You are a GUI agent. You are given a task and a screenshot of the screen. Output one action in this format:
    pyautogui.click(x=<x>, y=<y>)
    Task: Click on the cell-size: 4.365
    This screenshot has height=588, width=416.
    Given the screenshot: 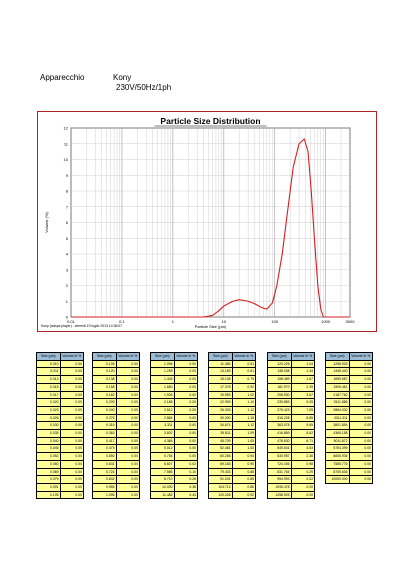 What is the action you would take?
    pyautogui.click(x=162, y=441)
    